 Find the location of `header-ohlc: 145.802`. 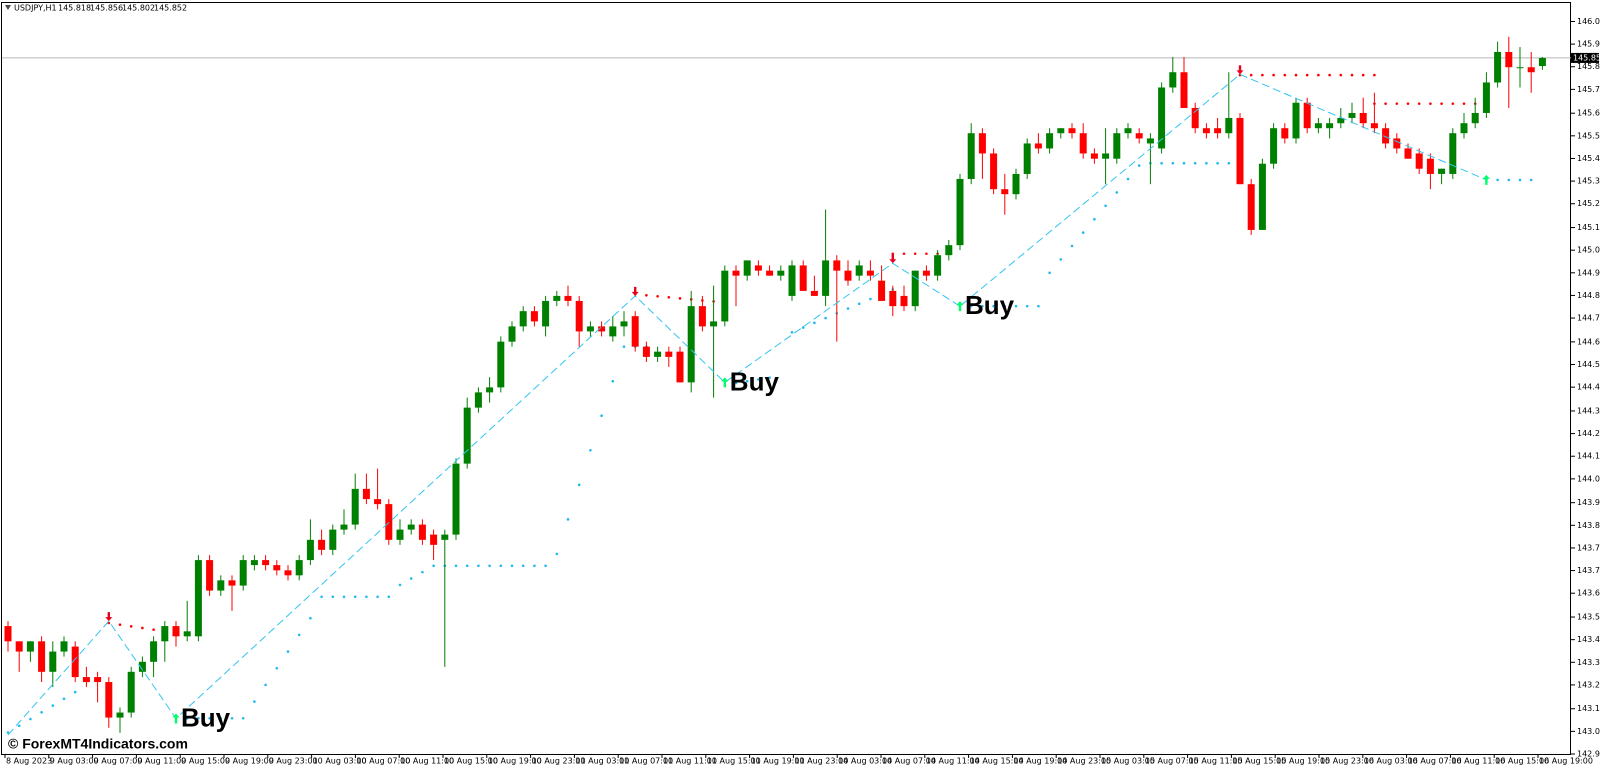

header-ohlc: 145.802 is located at coordinates (138, 8).